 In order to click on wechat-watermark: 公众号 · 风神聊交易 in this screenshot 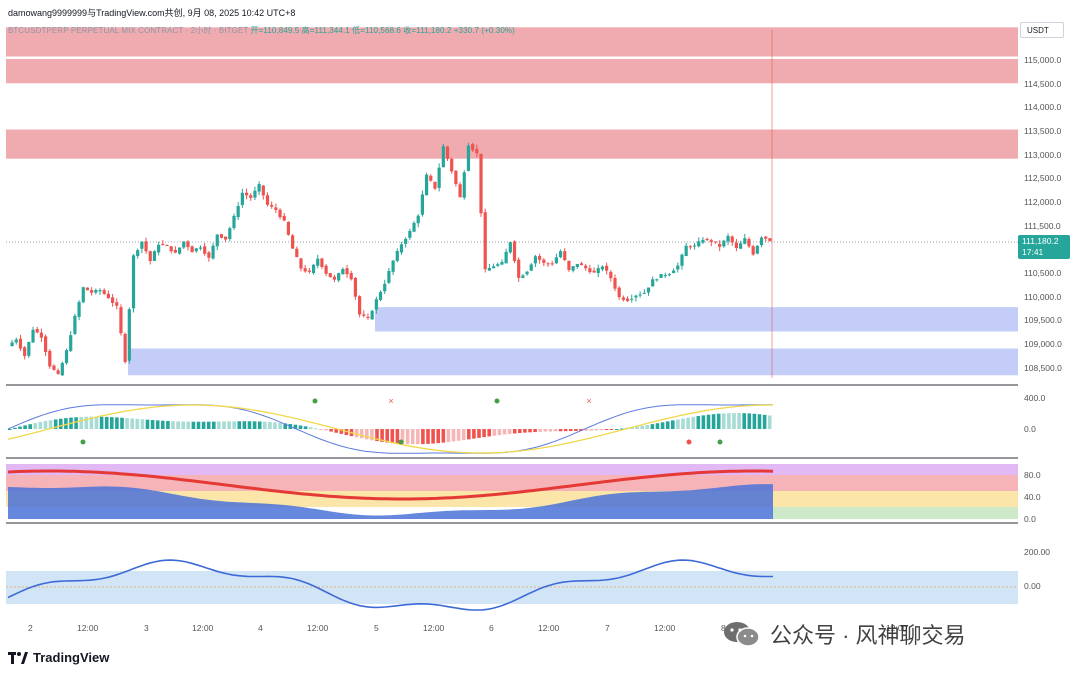, I will do `click(844, 634)`.